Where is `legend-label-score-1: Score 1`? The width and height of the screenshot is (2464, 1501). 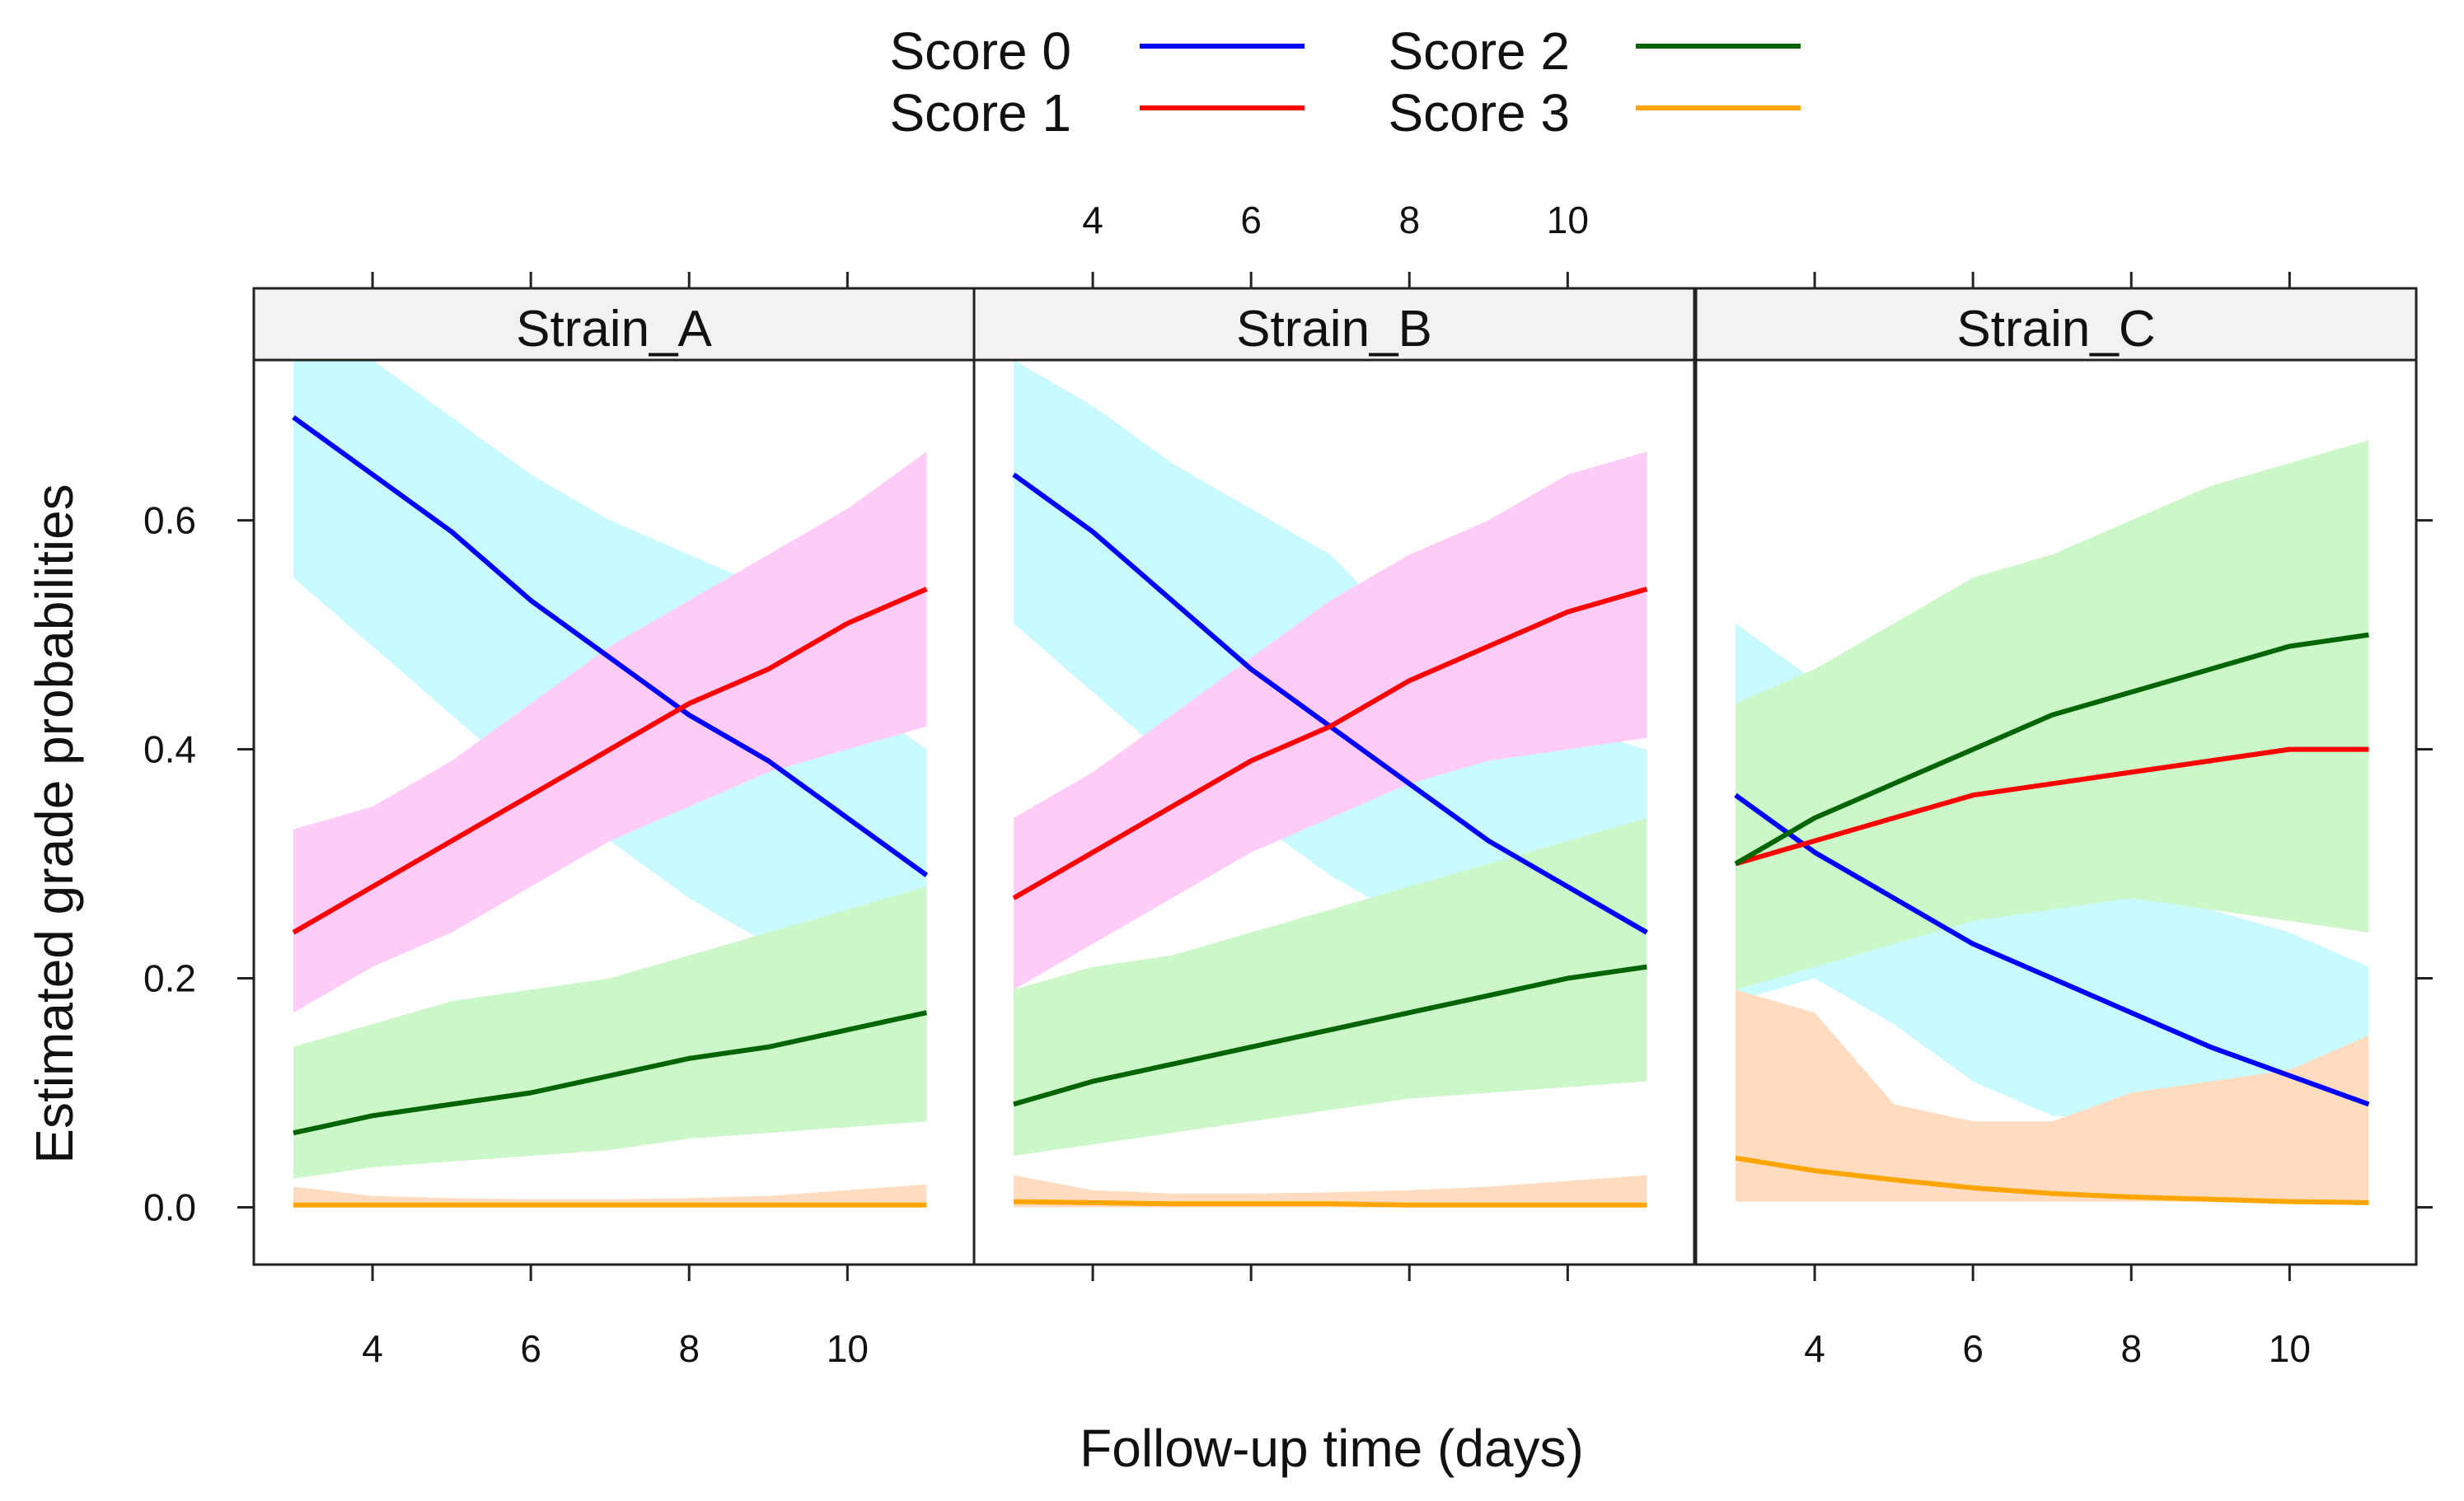 legend-label-score-1: Score 1 is located at coordinates (980, 113).